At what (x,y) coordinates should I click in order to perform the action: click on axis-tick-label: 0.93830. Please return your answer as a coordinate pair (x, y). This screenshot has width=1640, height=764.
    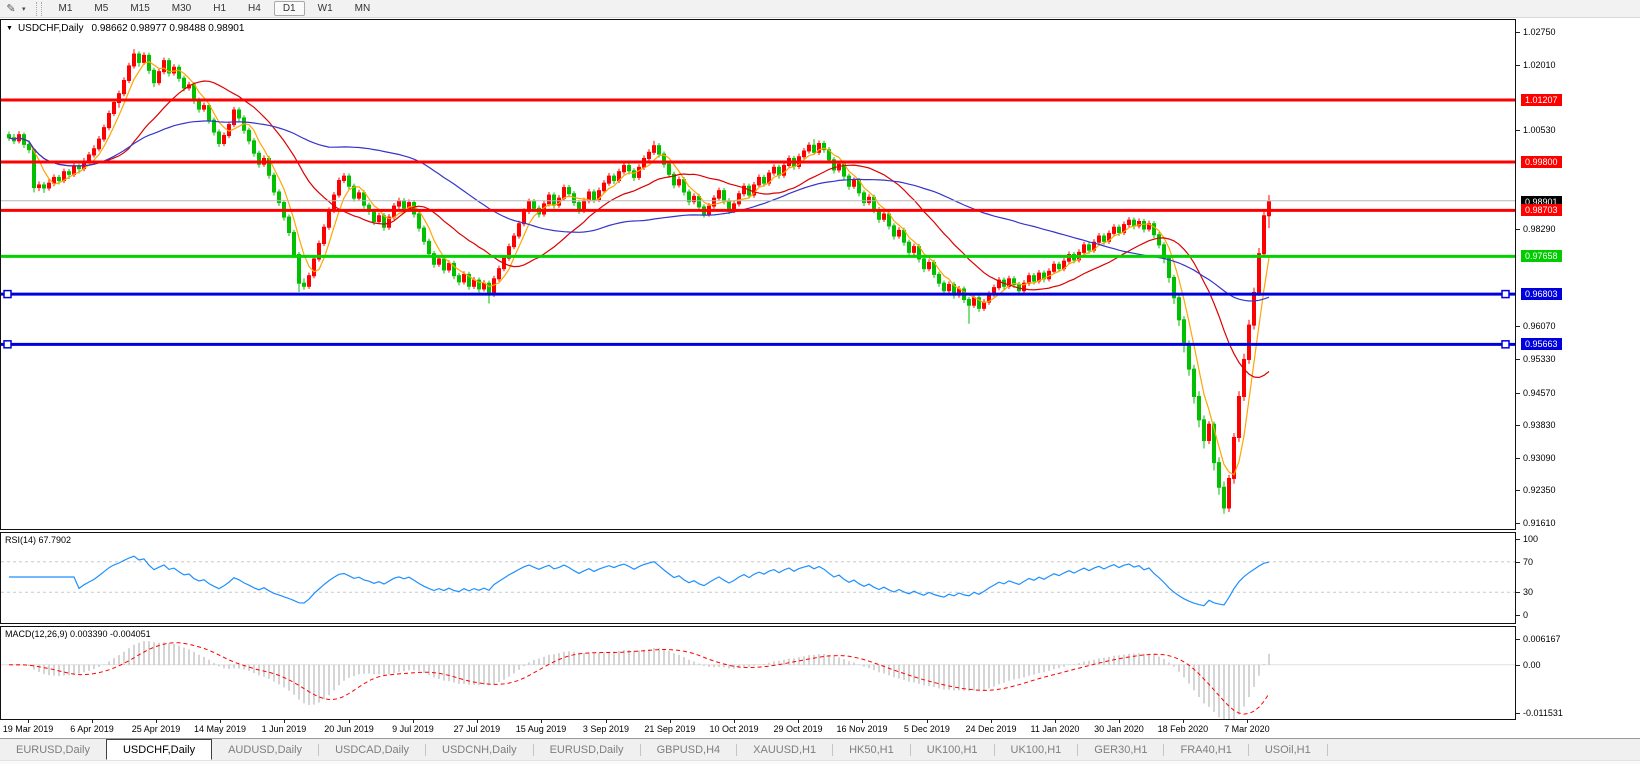
    Looking at the image, I should click on (1539, 425).